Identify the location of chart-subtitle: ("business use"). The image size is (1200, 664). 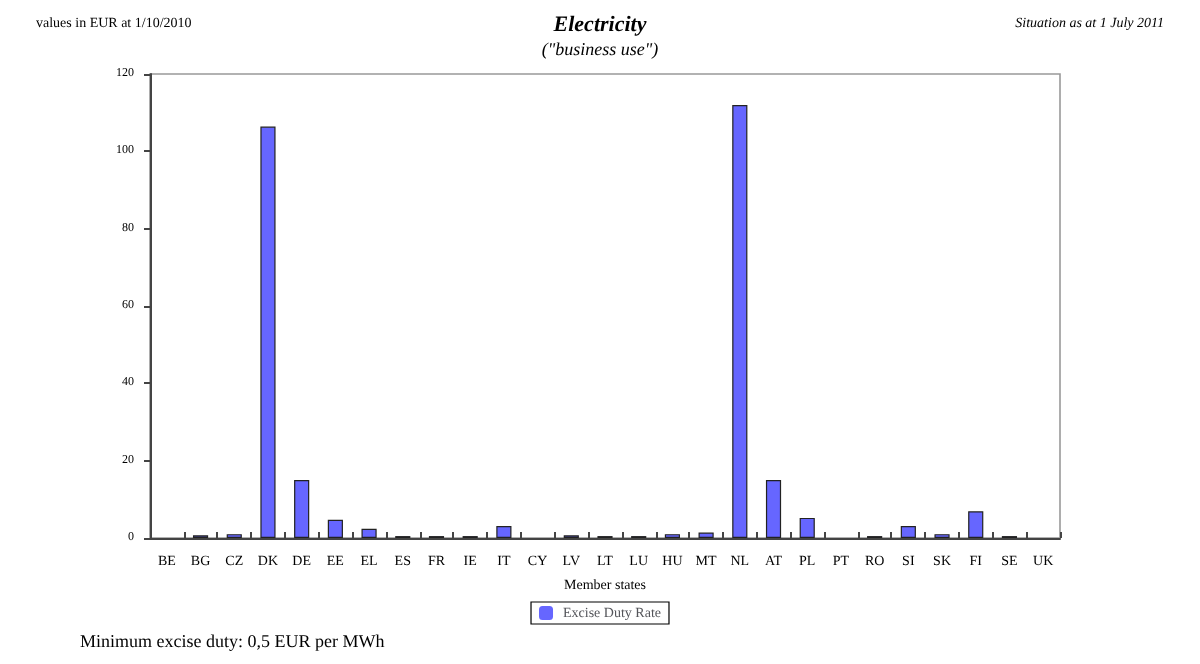
(600, 49).